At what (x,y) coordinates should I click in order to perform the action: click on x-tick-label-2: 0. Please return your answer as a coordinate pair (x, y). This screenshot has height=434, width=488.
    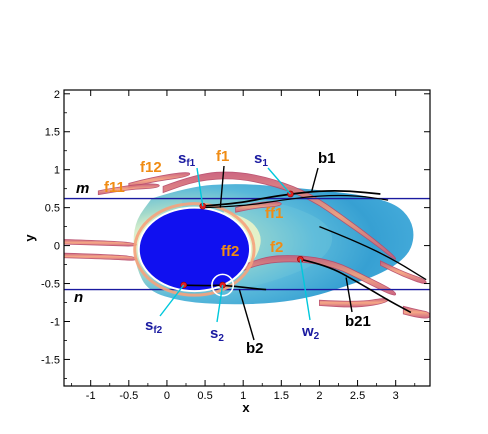
    Looking at the image, I should click on (167, 396).